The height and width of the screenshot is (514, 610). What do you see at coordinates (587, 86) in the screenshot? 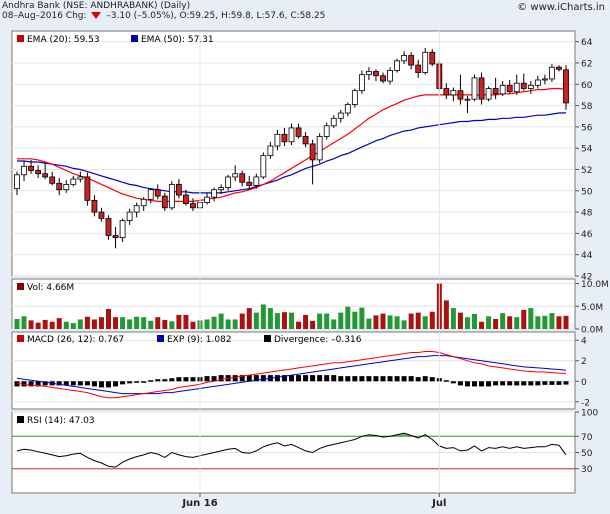
I see `price-axis-tick-label: 60` at bounding box center [587, 86].